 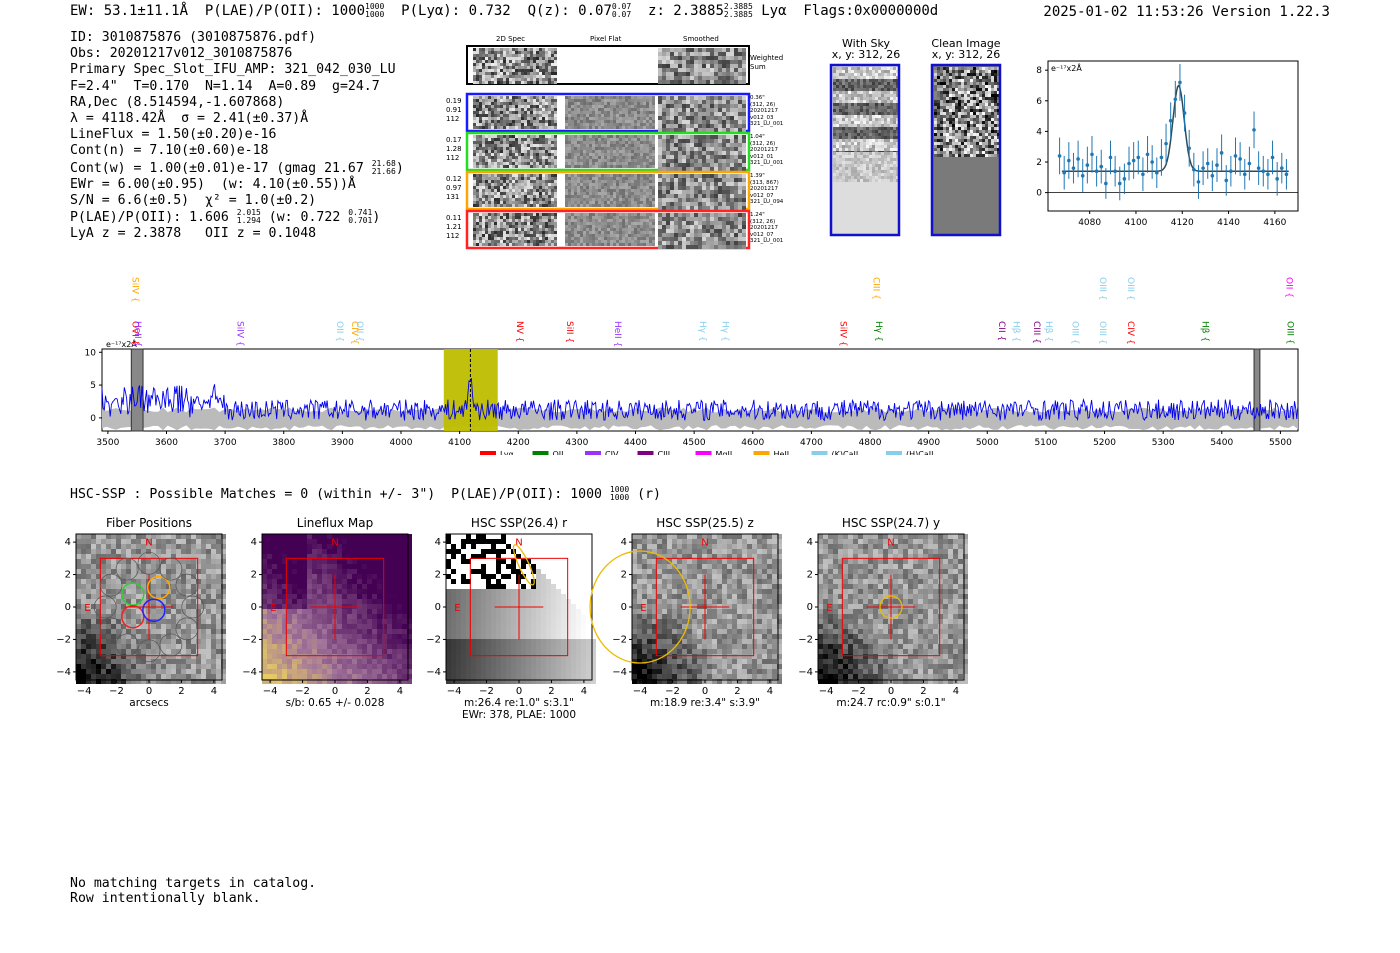 What do you see at coordinates (285, 11) in the screenshot?
I see `header-plae: P(LAE)/P(OII): 1000` at bounding box center [285, 11].